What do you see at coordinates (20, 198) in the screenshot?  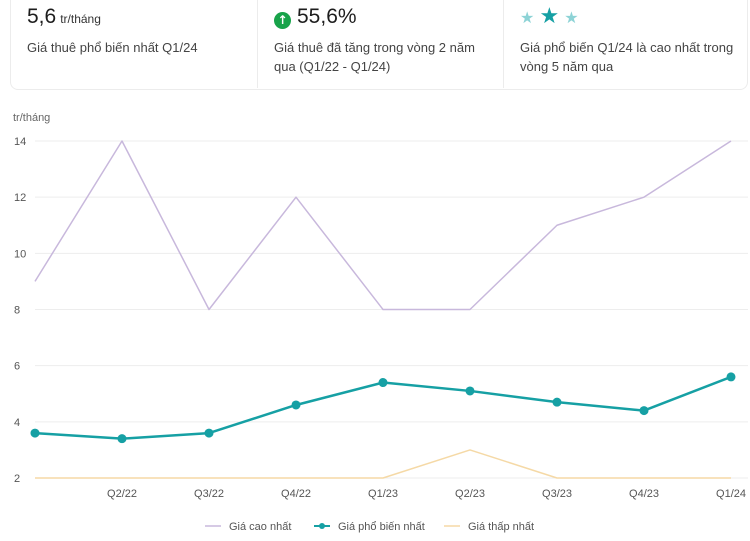 I see `y-tick-label: 12` at bounding box center [20, 198].